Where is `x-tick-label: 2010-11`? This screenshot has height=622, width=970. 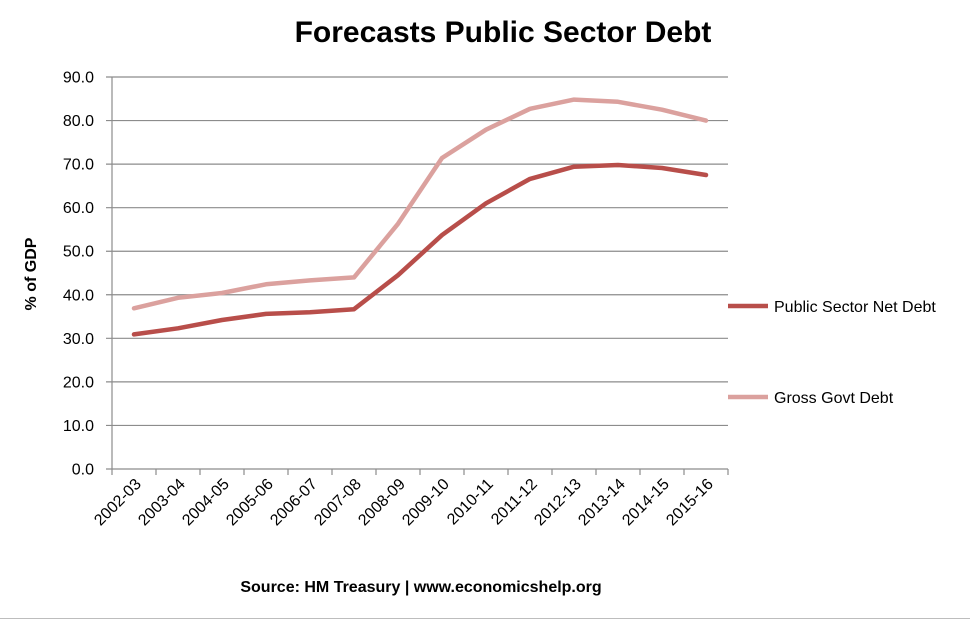 x-tick-label: 2010-11 is located at coordinates (470, 502).